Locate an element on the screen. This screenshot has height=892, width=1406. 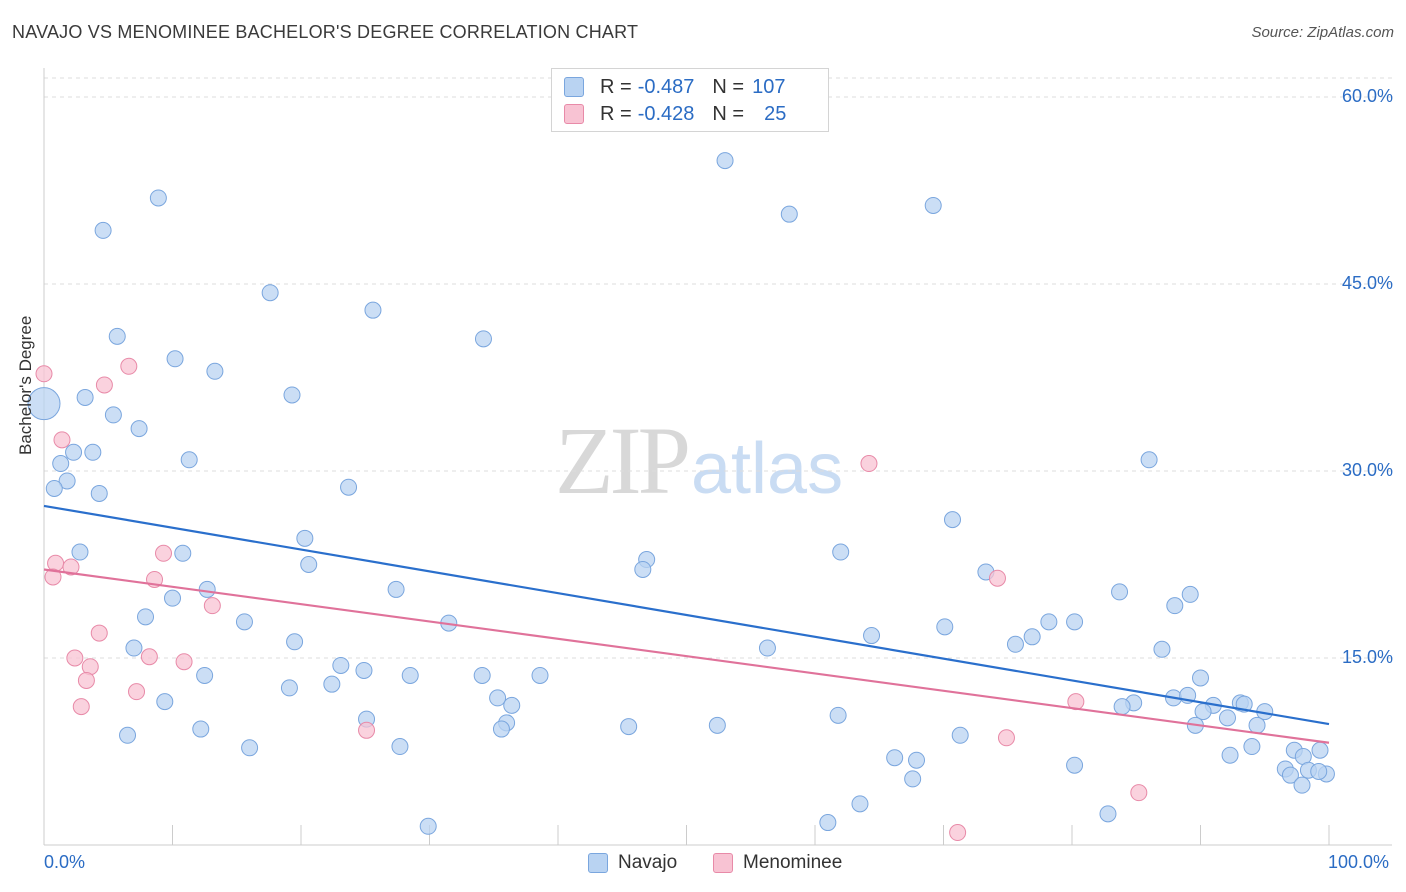
n-label: N = is located at coordinates (728, 113).